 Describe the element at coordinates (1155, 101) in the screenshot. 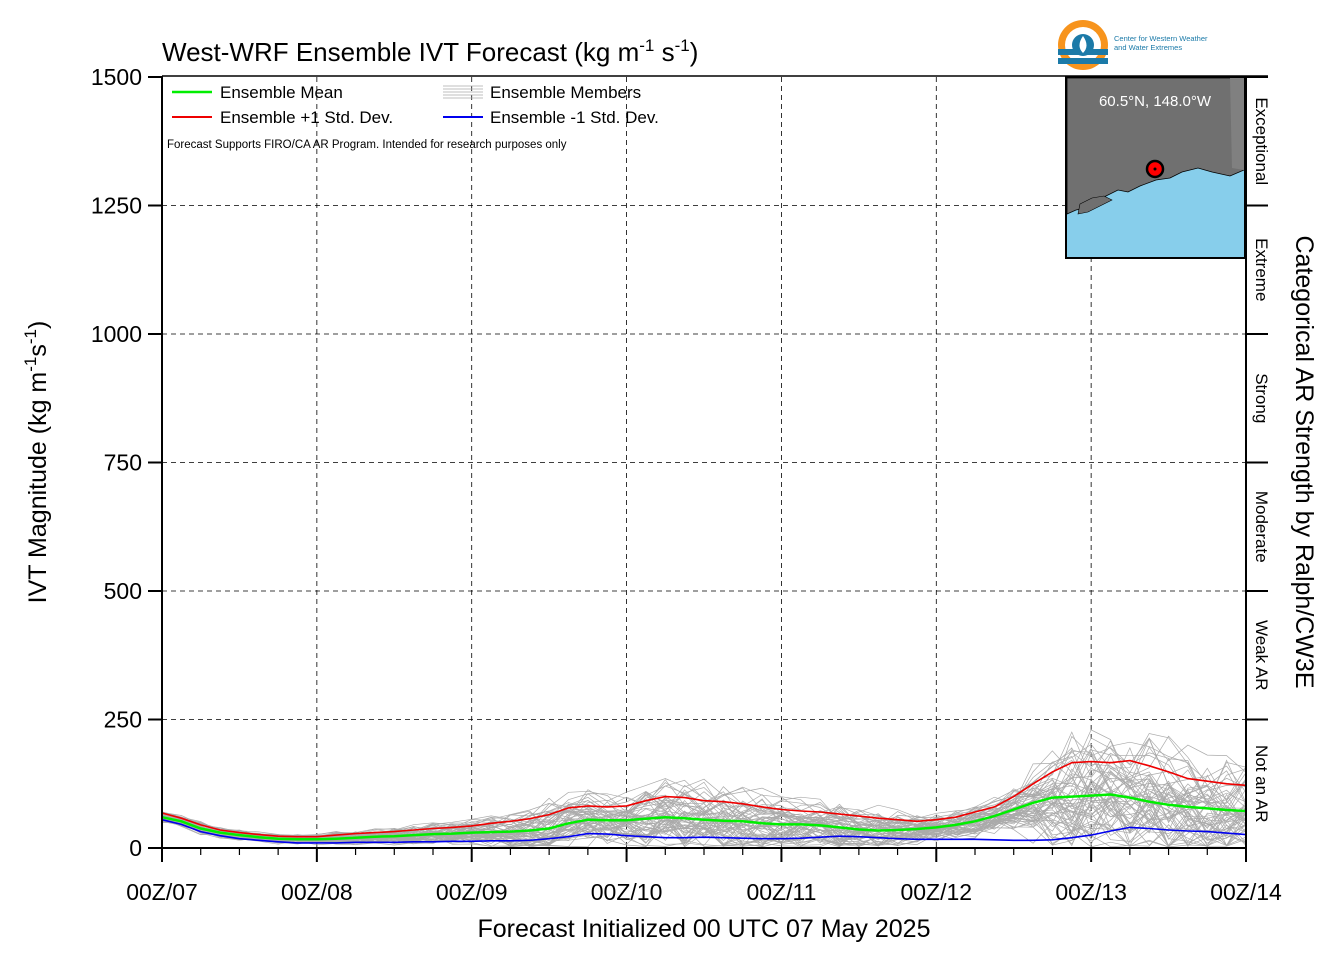

I see `inset-location-label: 60.5°N, 148.0°W` at that location.